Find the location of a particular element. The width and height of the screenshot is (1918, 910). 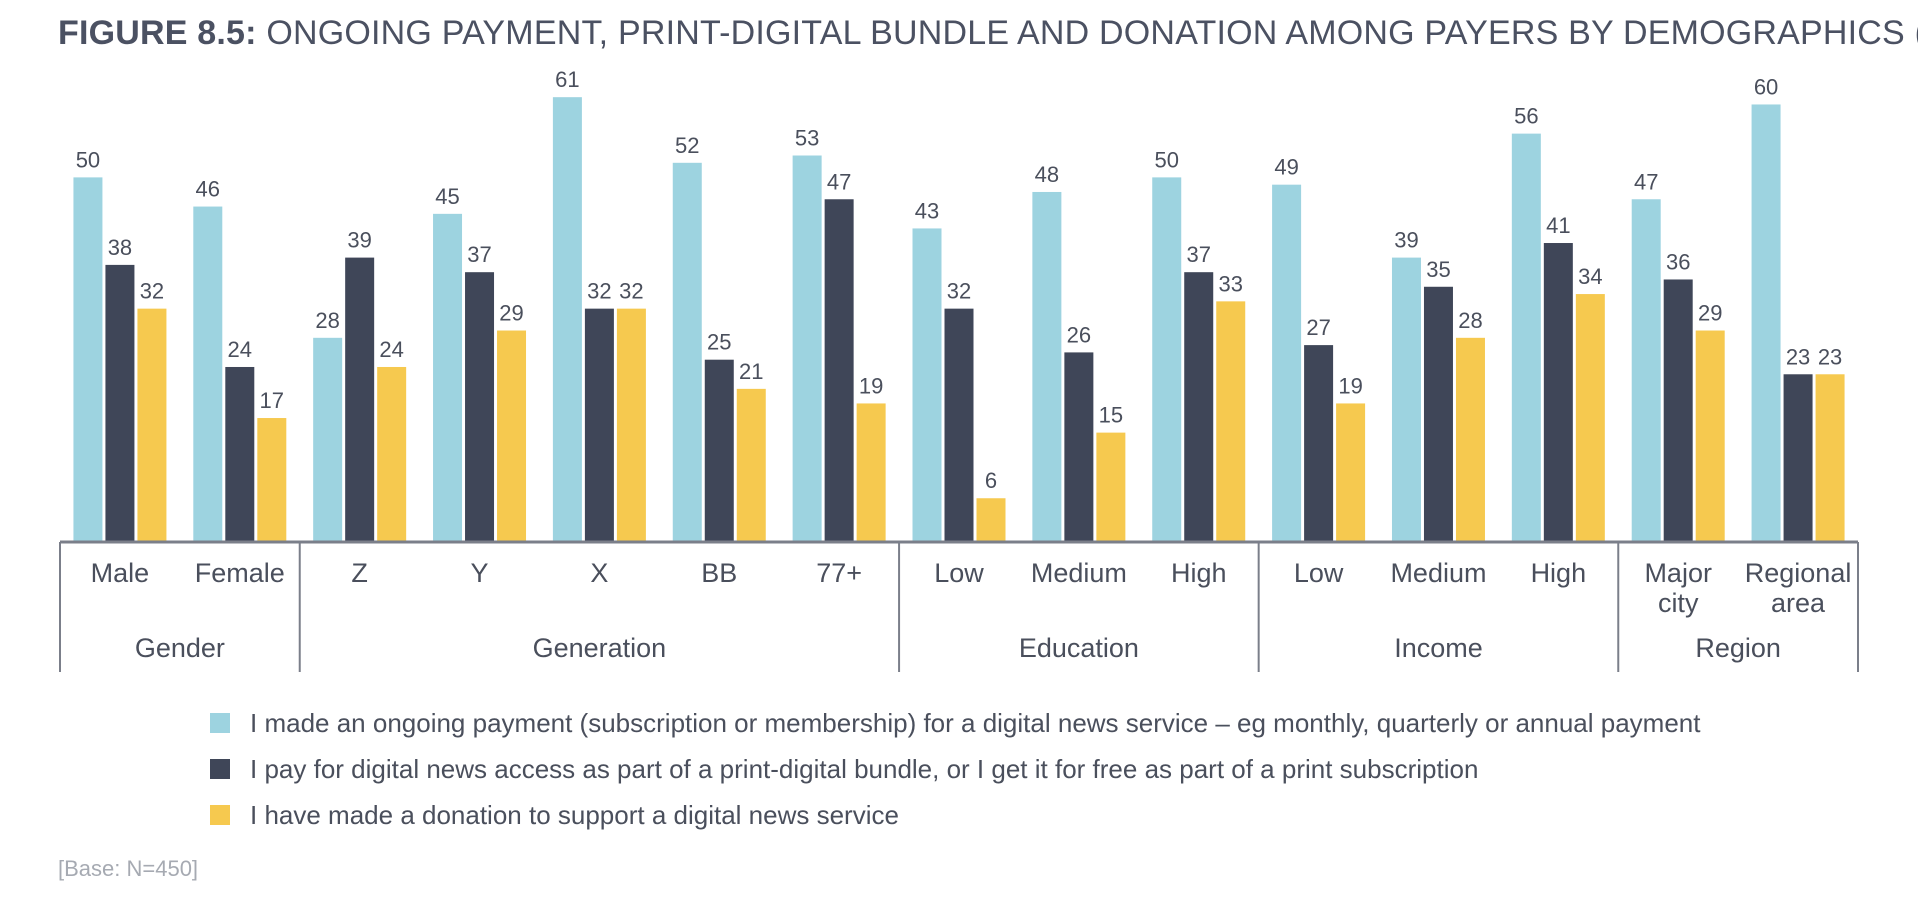

data-label: 45 is located at coordinates (447, 196).